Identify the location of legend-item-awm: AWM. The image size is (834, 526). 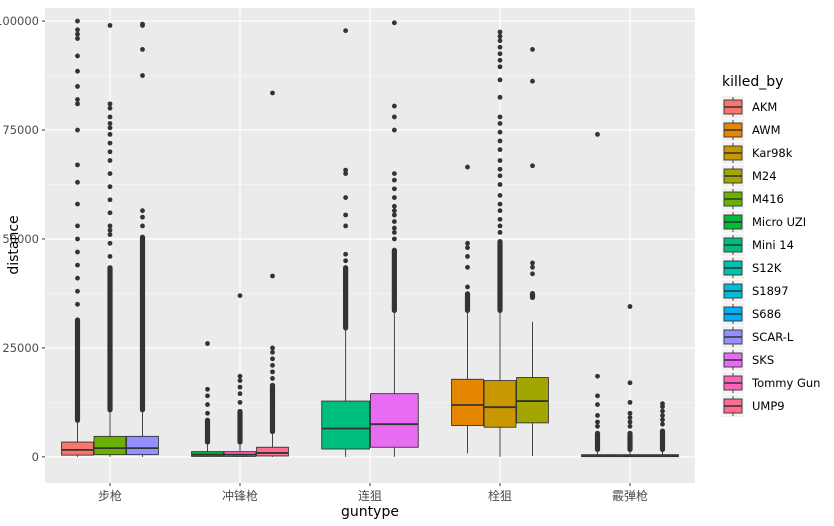
(751, 130).